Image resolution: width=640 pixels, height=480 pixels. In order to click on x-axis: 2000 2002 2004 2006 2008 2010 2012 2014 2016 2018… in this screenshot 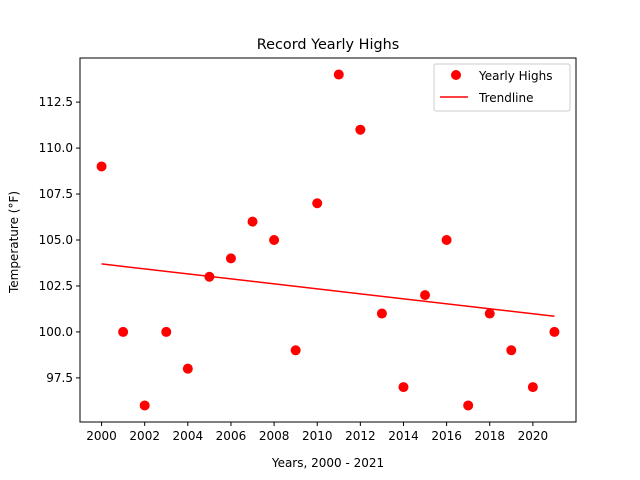, I will do `click(317, 432)`.